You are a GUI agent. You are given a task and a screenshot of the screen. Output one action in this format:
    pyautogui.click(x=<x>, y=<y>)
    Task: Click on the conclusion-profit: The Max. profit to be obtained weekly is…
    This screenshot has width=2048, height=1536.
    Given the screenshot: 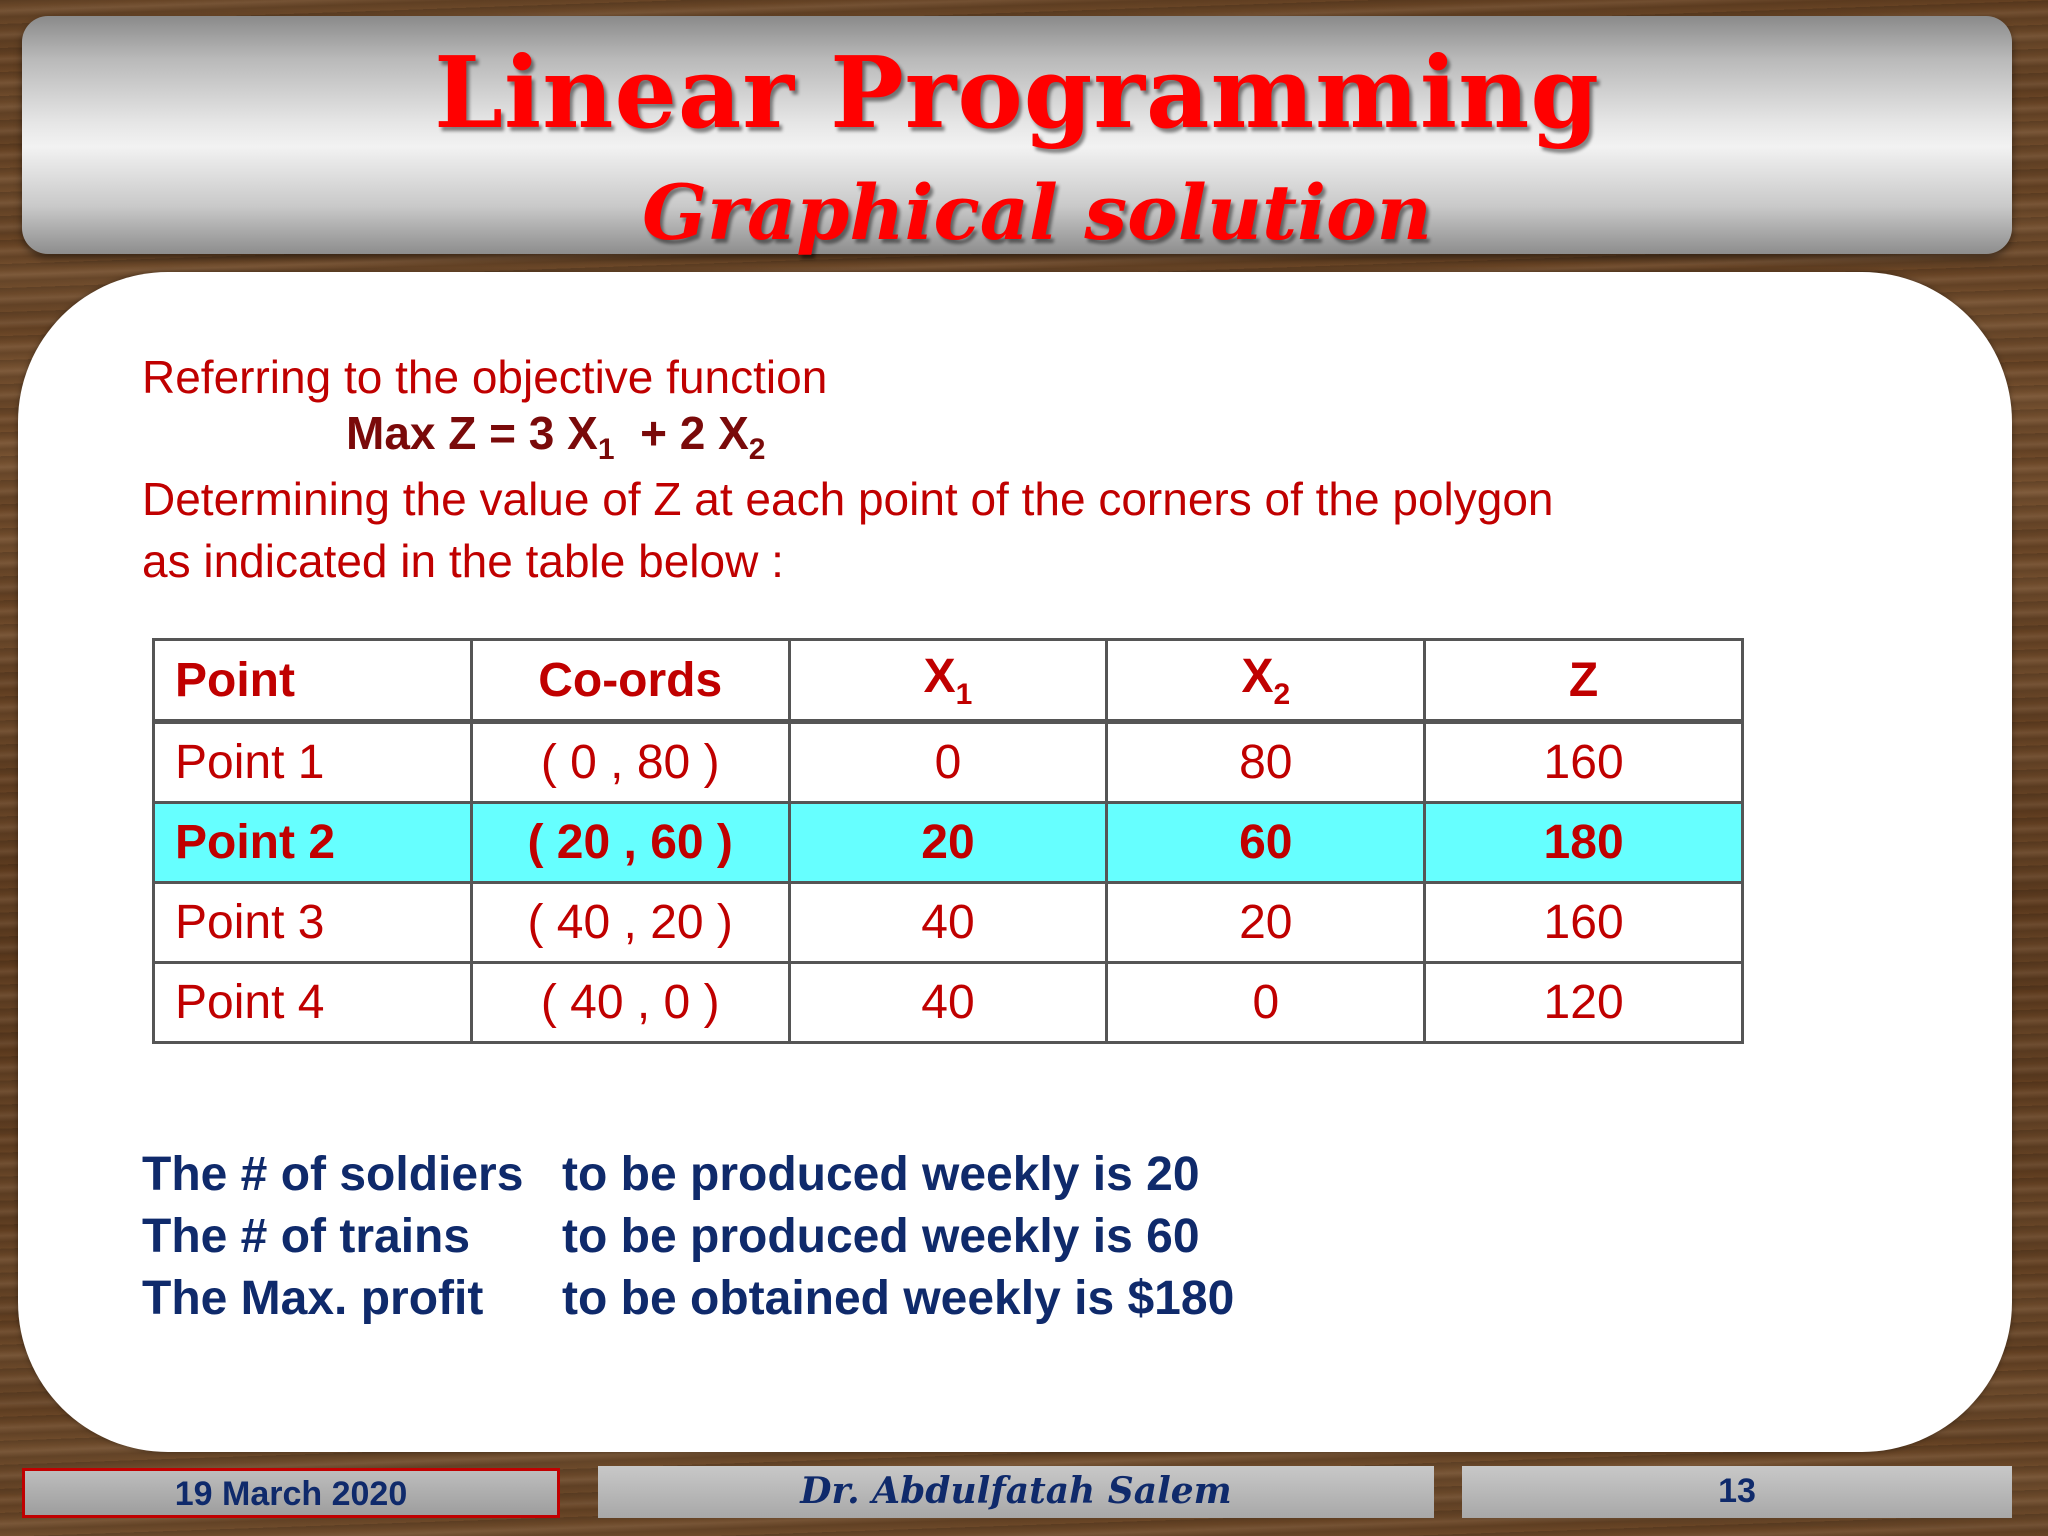 What is the action you would take?
    pyautogui.click(x=688, y=1299)
    